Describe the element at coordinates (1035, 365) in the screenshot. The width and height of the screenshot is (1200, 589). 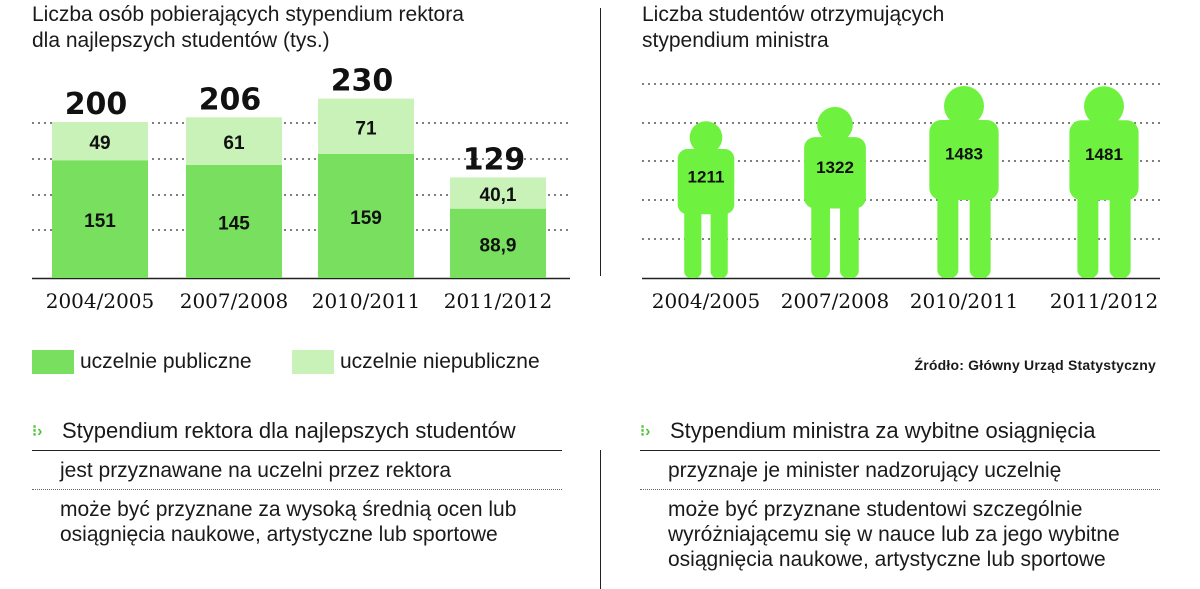
I see `source-note: Źródło: Główny Urząd Statystyczny` at that location.